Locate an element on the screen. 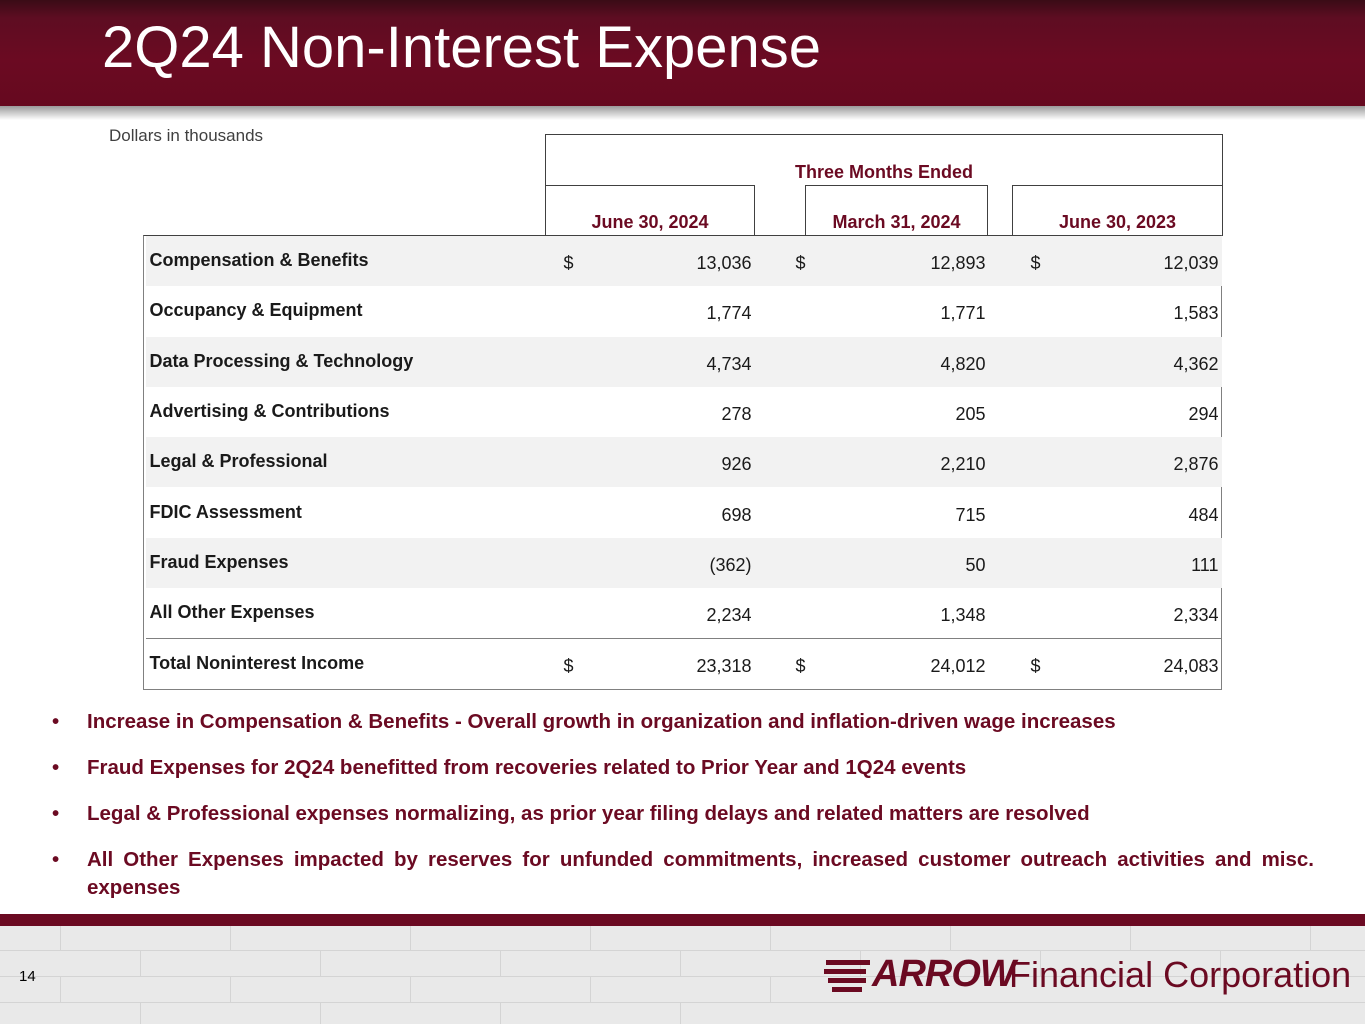 The height and width of the screenshot is (1024, 1365). cell-value: 926 is located at coordinates (736, 464).